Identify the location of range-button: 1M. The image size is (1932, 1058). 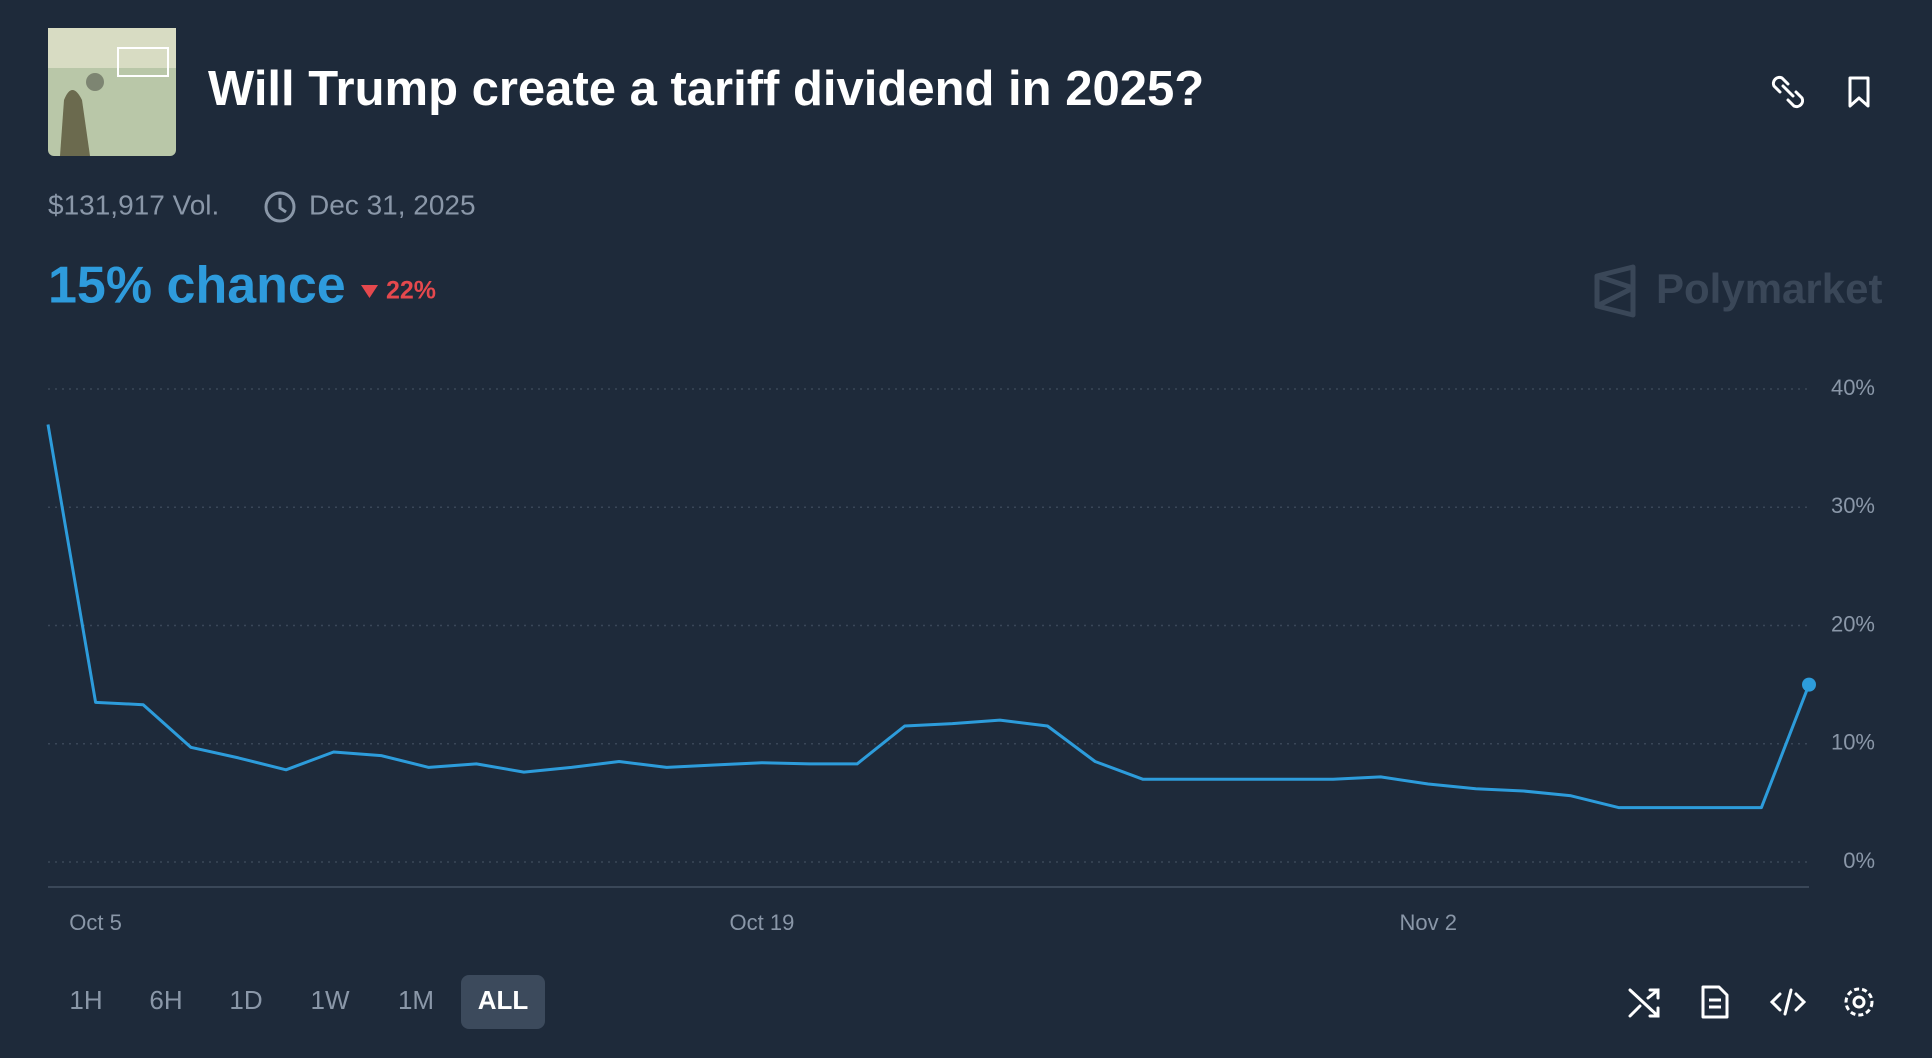
(416, 1000).